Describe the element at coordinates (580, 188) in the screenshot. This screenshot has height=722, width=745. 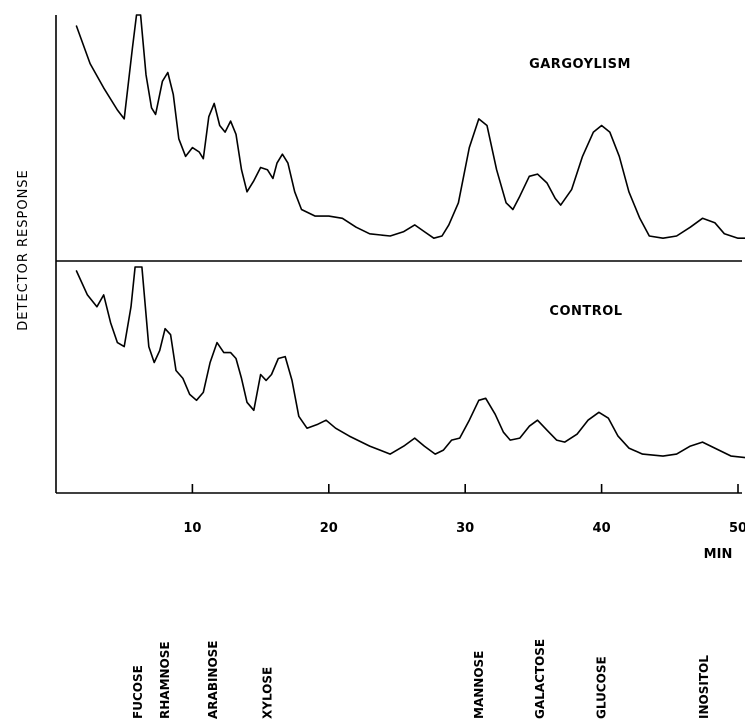
I see `panel-labels: GARGOYLISM CONTROL` at that location.